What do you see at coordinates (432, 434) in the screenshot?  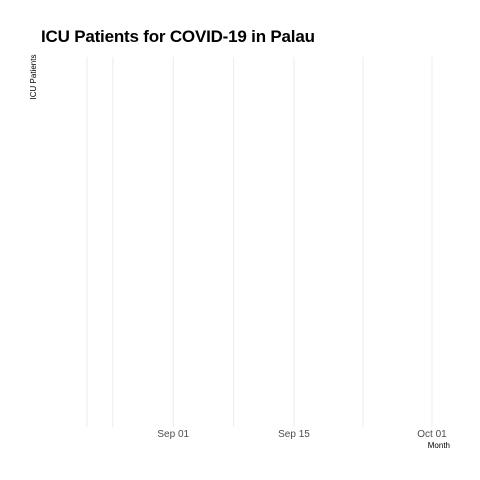 I see `x-tick-label: Oct 01` at bounding box center [432, 434].